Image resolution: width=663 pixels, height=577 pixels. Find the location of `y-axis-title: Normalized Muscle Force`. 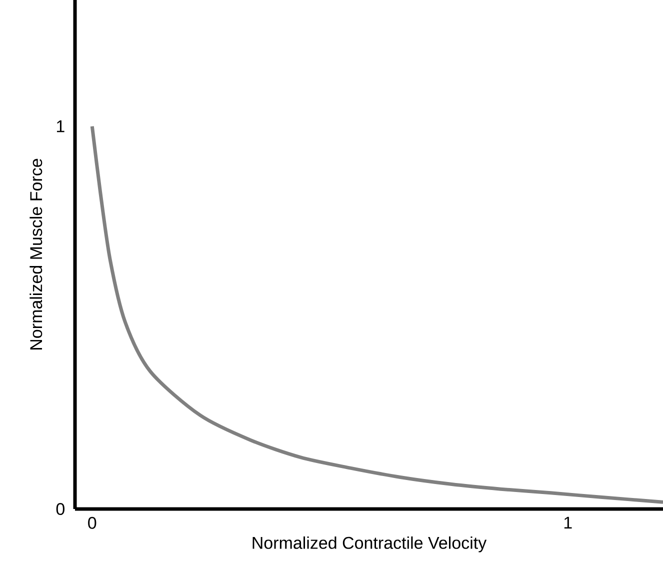

y-axis-title: Normalized Muscle Force is located at coordinates (36, 254).